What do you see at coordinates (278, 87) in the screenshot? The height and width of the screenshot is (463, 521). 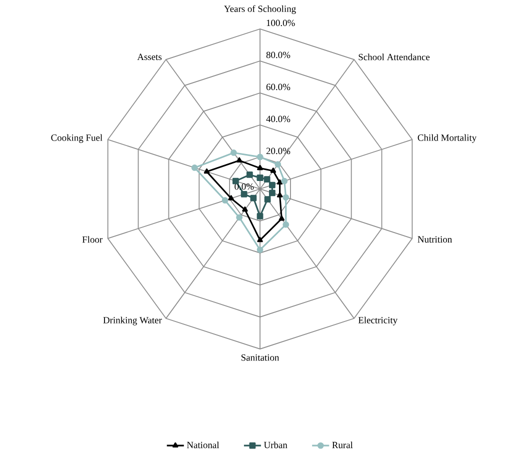 I see `y-tick-label: 60.0%` at bounding box center [278, 87].